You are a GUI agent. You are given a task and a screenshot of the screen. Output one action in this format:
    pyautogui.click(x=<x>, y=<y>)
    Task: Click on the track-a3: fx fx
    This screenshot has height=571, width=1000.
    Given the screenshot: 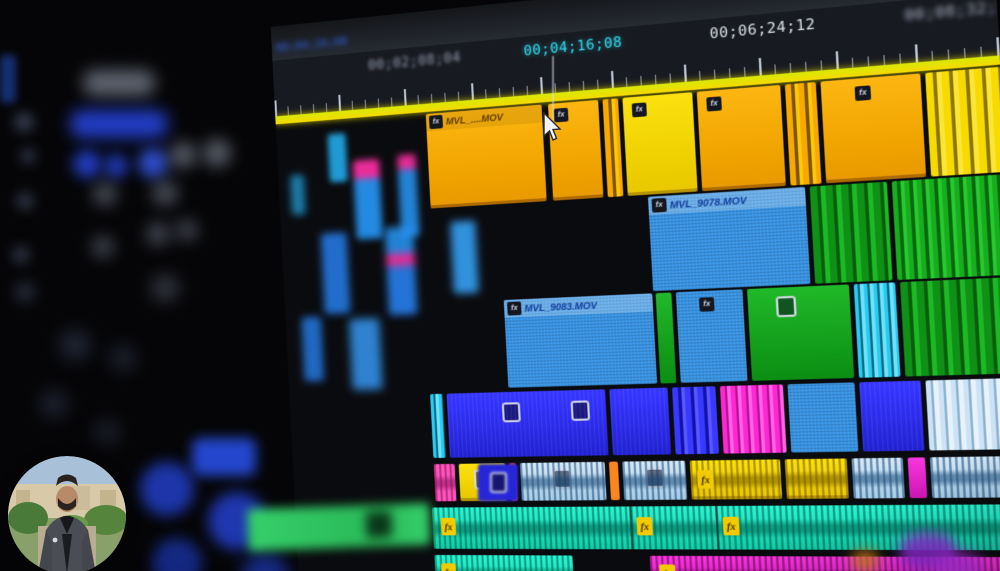 What is the action you would take?
    pyautogui.click(x=649, y=562)
    